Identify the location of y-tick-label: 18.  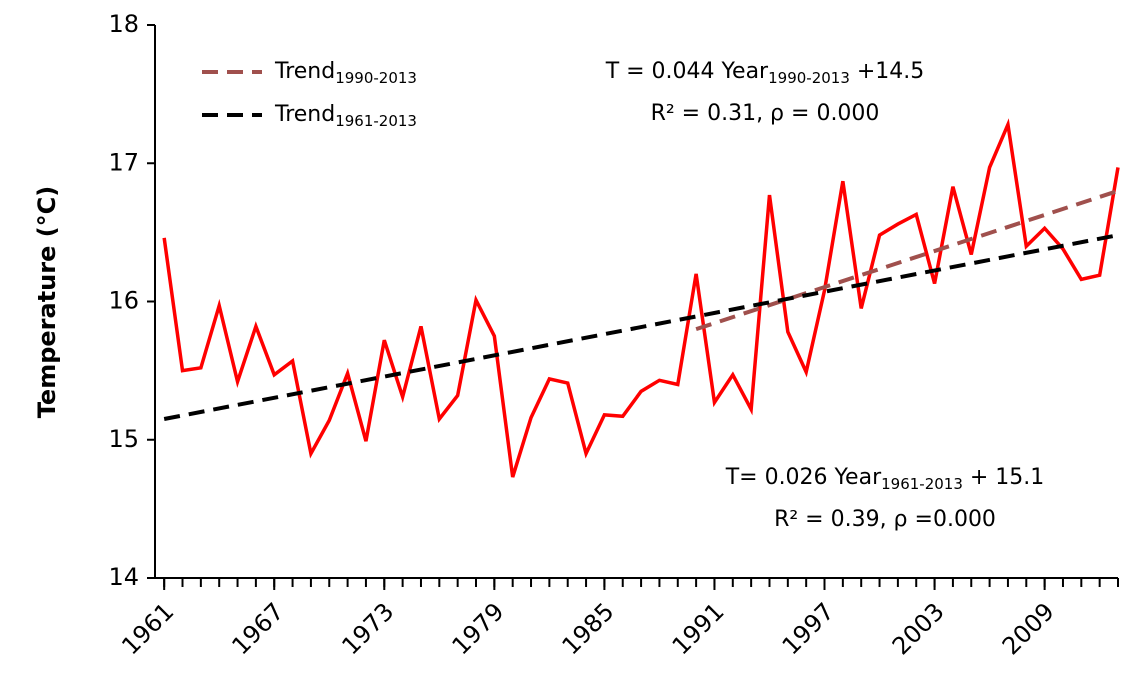
(123, 24).